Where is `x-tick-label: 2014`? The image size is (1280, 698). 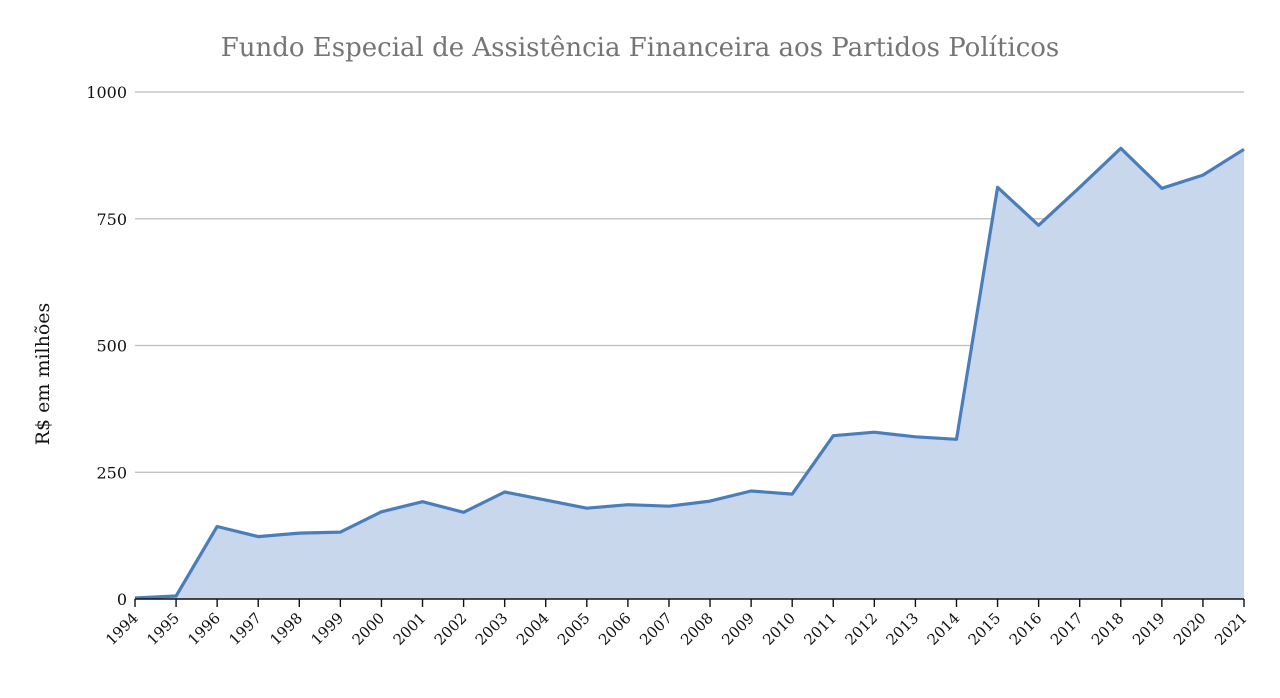
x-tick-label: 2014 is located at coordinates (944, 629).